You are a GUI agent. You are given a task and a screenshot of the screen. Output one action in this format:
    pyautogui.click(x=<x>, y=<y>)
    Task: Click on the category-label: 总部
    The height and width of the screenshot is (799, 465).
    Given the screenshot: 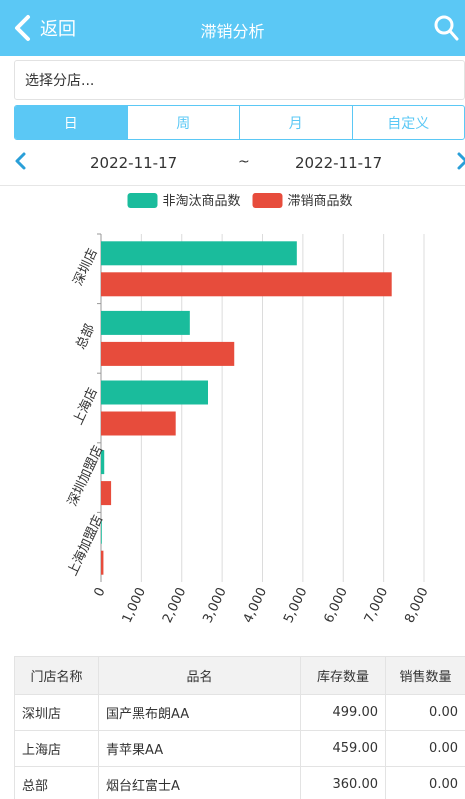 What is the action you would take?
    pyautogui.click(x=86, y=337)
    